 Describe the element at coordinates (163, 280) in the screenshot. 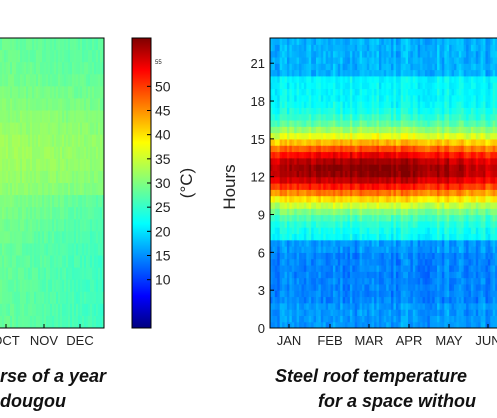

I see `colorbar-tick-label: 10` at that location.